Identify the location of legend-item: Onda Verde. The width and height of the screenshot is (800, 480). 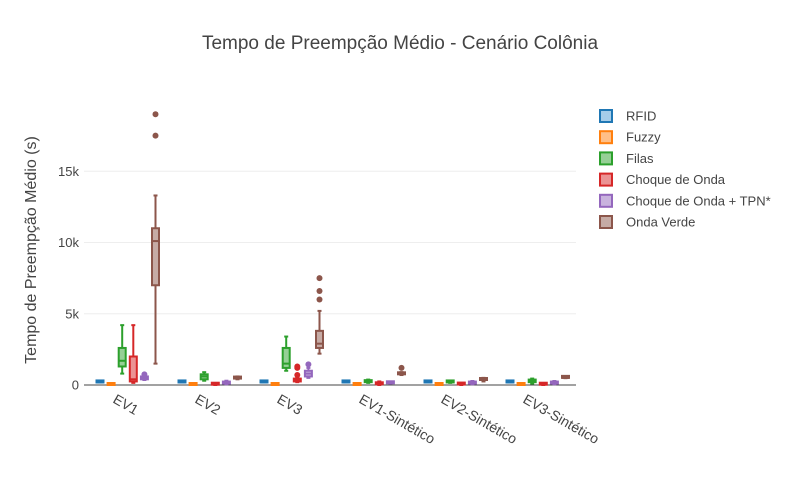
(647, 222).